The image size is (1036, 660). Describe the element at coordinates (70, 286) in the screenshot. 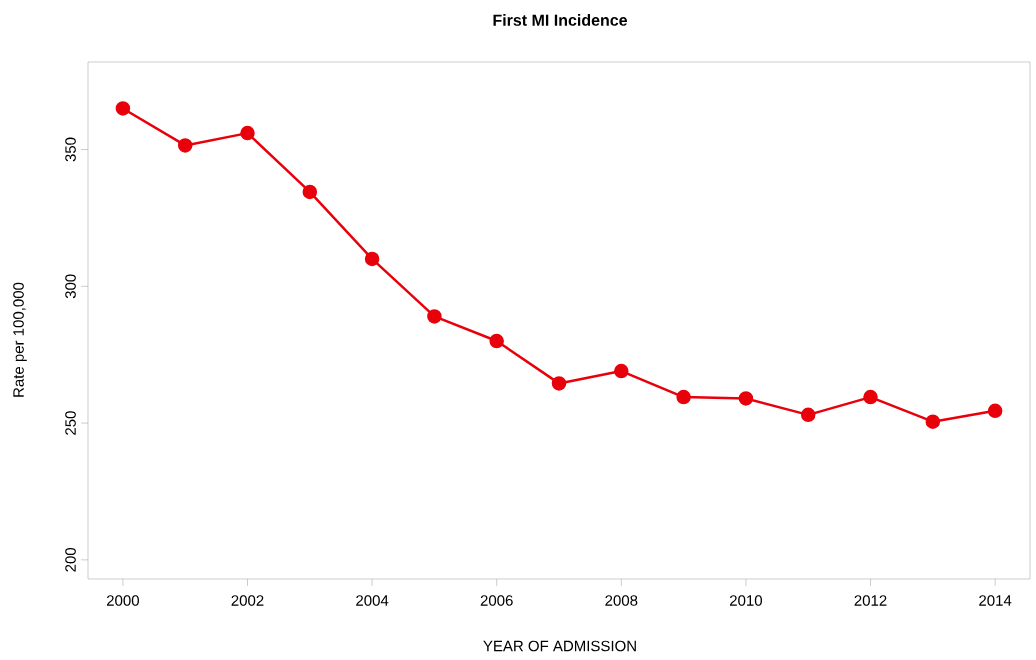

I see `y-tick-label: 300` at that location.